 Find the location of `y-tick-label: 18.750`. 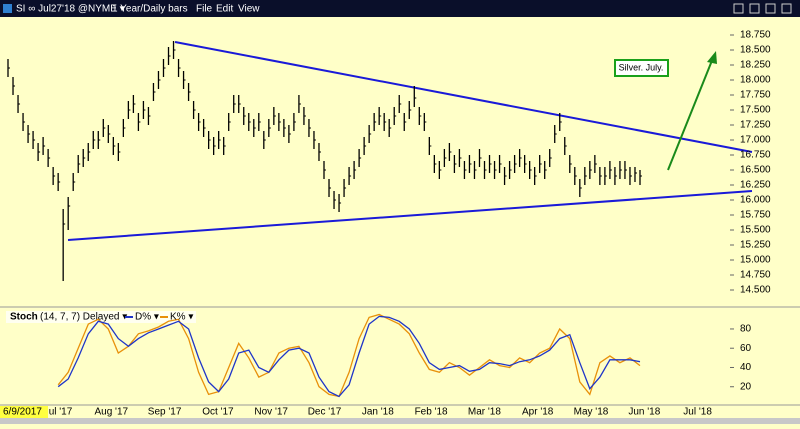

y-tick-label: 18.750 is located at coordinates (755, 35).